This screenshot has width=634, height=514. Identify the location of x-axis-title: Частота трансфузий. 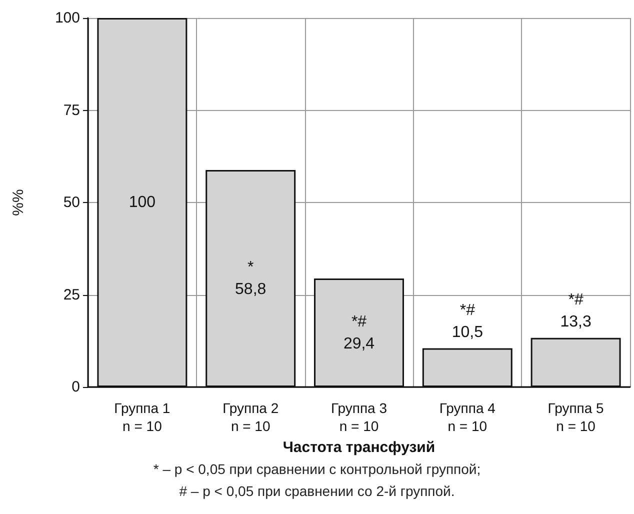
(359, 447).